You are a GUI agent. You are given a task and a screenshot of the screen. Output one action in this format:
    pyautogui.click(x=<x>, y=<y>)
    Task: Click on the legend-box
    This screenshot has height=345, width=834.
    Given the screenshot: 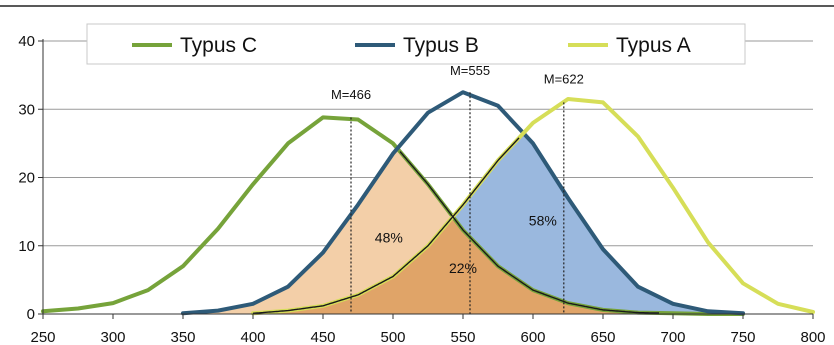 What is the action you would take?
    pyautogui.click(x=416, y=44)
    